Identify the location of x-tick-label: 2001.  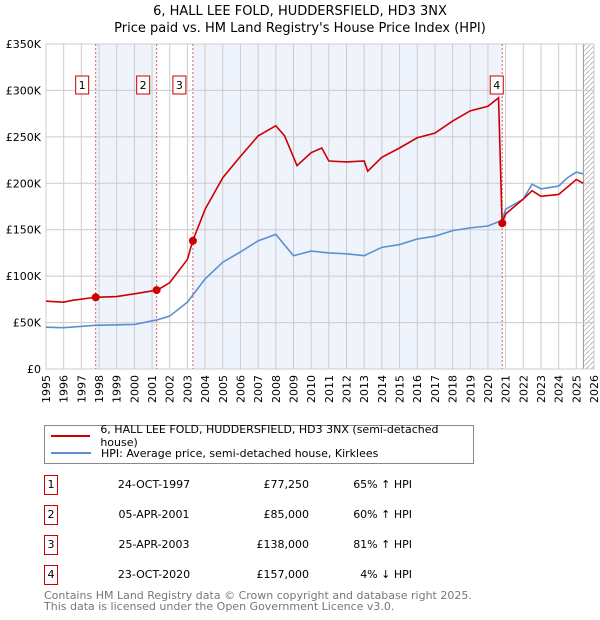
(152, 389).